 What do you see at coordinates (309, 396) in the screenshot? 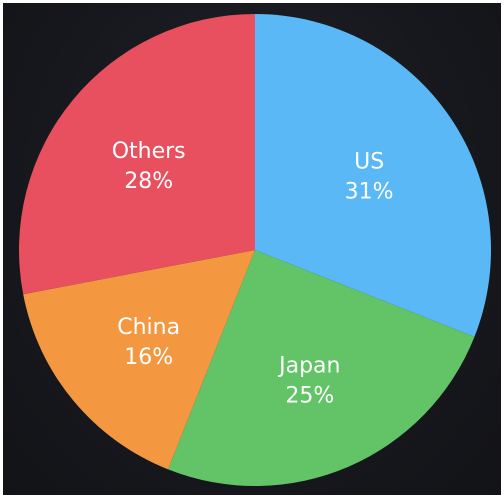
I see `slice-value-japan: 25%` at bounding box center [309, 396].